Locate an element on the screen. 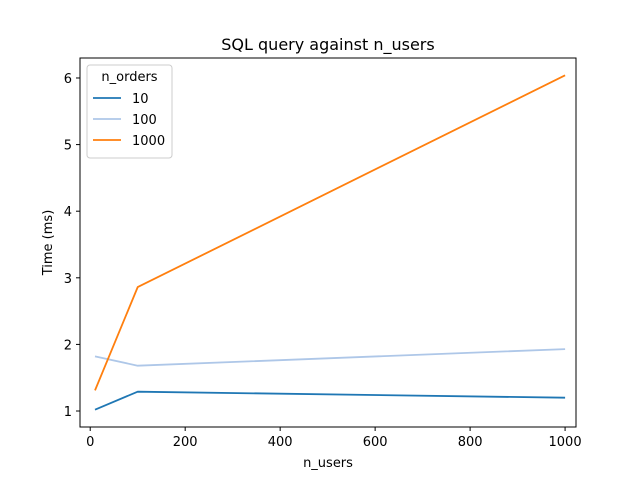  y-tick-label: 5 is located at coordinates (68, 146).